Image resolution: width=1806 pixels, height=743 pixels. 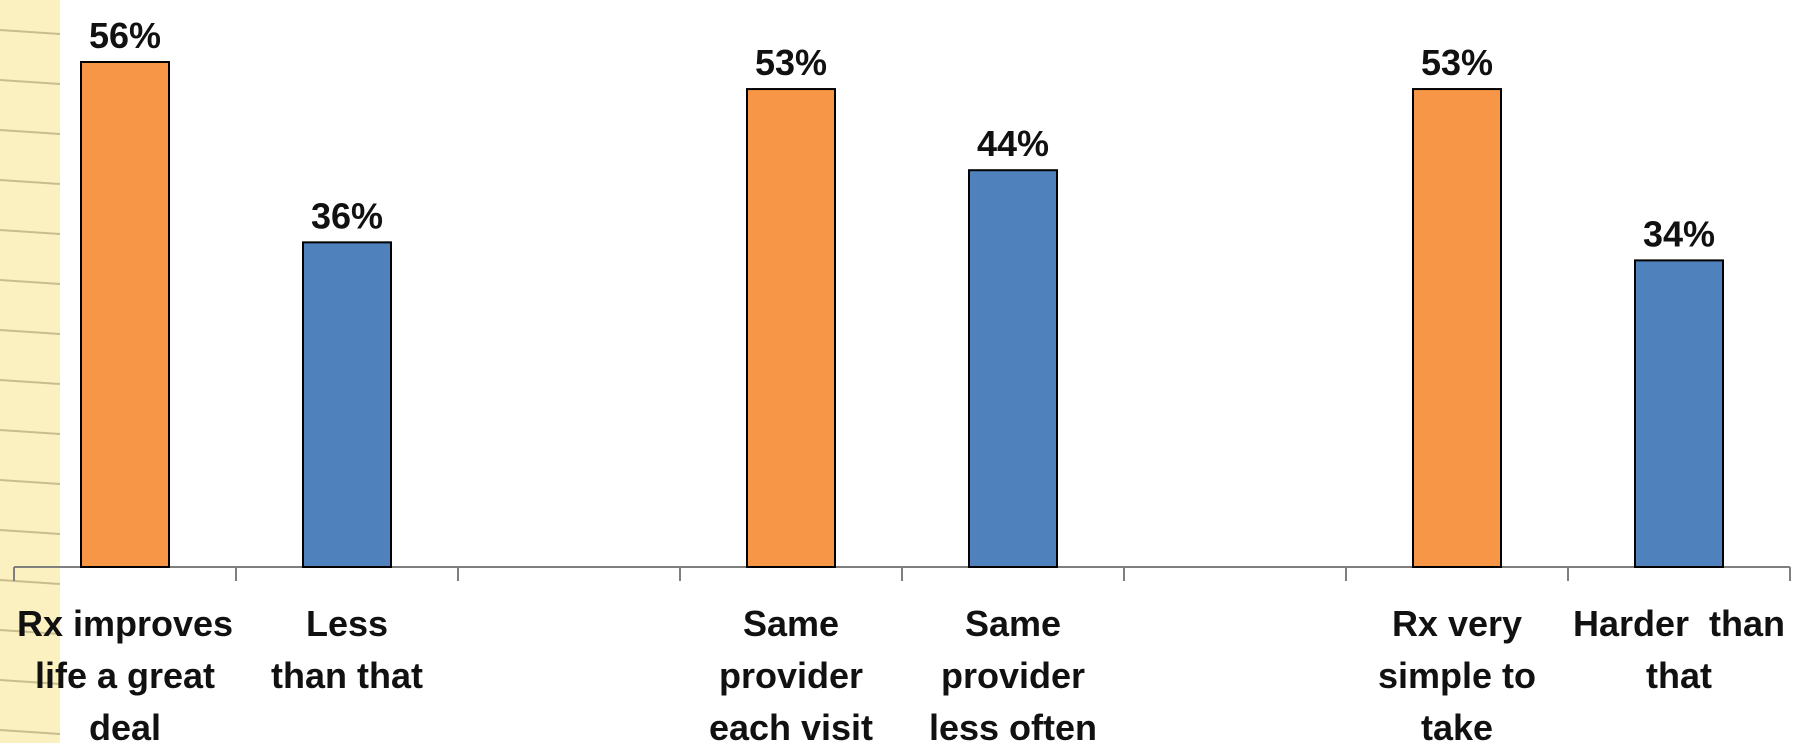 I want to click on data-label: 34%, so click(x=1679, y=233).